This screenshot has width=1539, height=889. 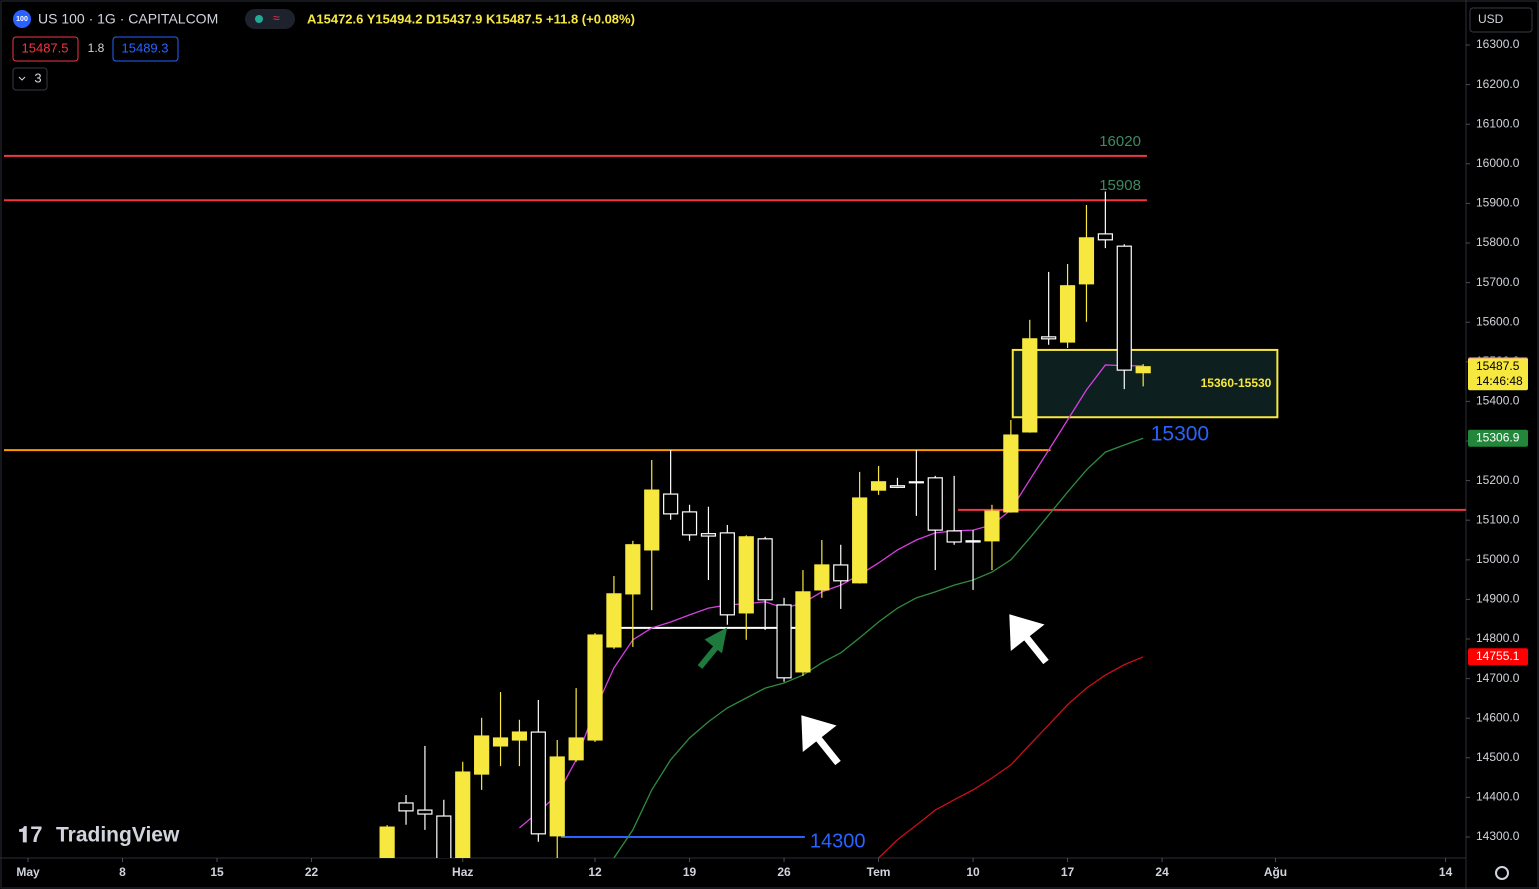 I want to click on y-tick-label: 14800.0, so click(x=1498, y=638).